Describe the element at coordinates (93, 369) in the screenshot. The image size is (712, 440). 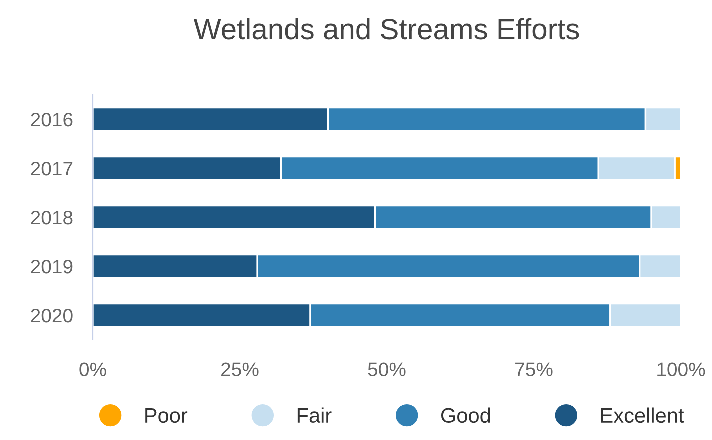
I see `x-tick-label: 0%` at that location.